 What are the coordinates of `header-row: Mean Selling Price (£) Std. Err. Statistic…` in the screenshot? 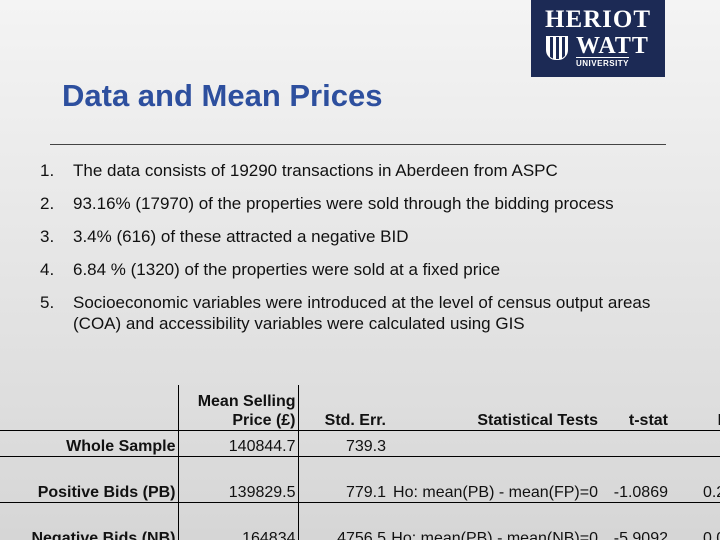 It's located at (360, 408).